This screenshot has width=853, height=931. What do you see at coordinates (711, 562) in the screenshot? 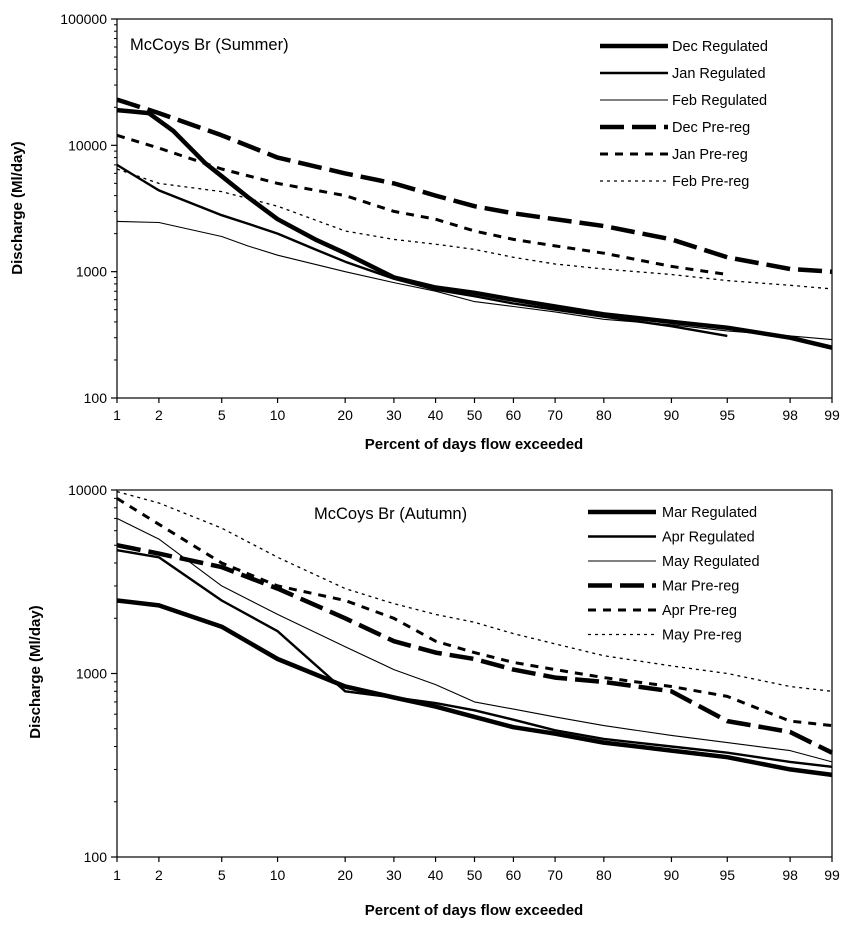
I see `legend-label: May Regulated` at bounding box center [711, 562].